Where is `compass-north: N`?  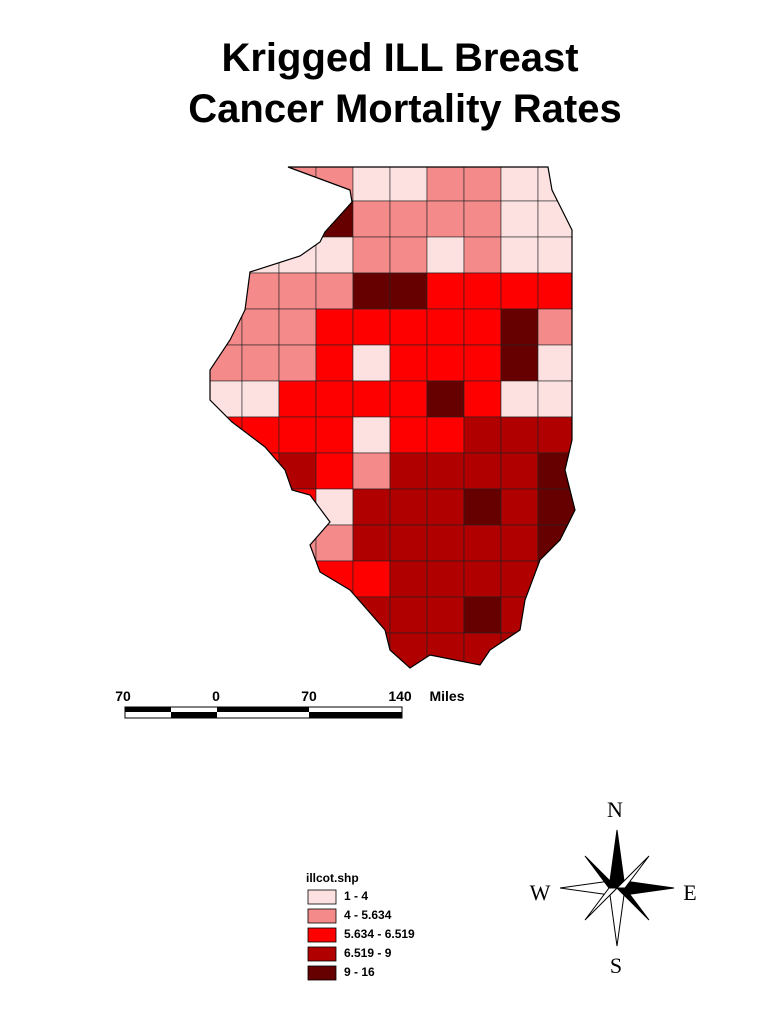 compass-north: N is located at coordinates (615, 809).